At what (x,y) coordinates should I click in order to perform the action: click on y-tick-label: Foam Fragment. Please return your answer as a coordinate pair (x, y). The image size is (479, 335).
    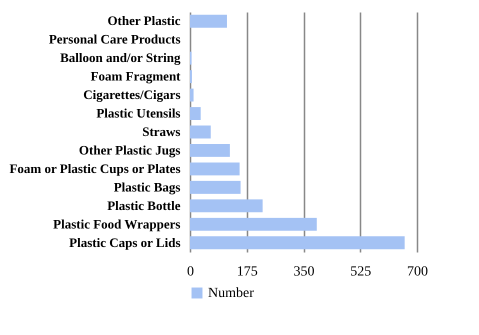
    Looking at the image, I should click on (136, 76).